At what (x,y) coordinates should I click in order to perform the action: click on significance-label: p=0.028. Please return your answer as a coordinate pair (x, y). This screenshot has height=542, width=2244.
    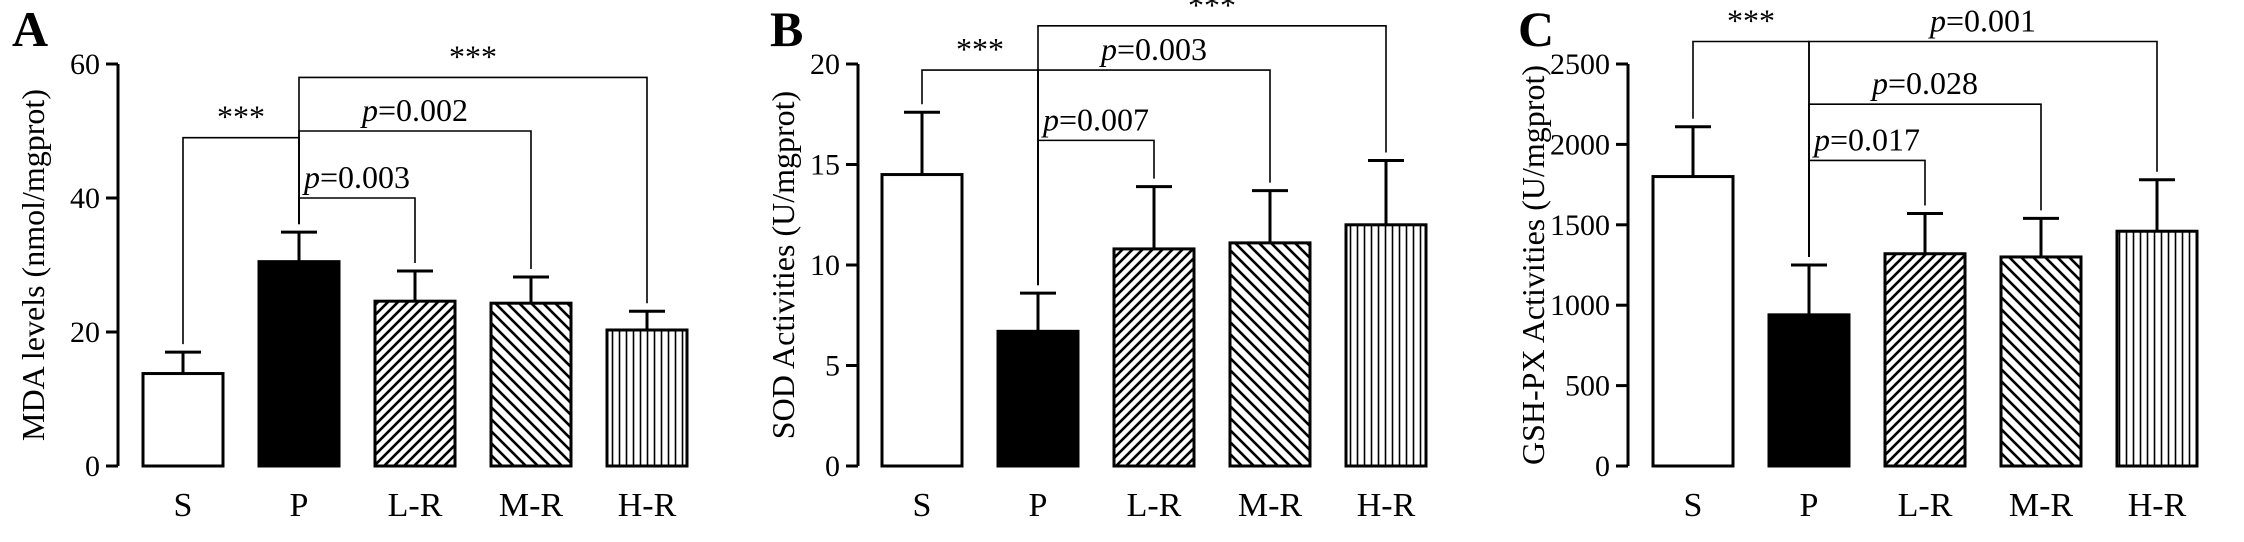
    Looking at the image, I should click on (1924, 83).